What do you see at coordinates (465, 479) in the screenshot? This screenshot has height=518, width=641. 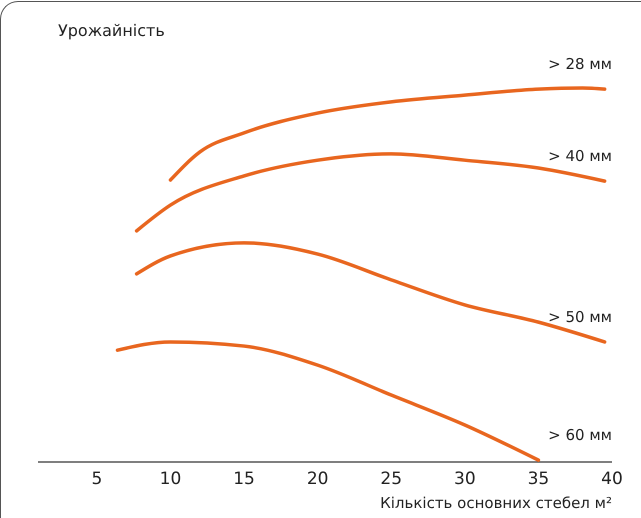 I see `x-tick-label: 30` at bounding box center [465, 479].